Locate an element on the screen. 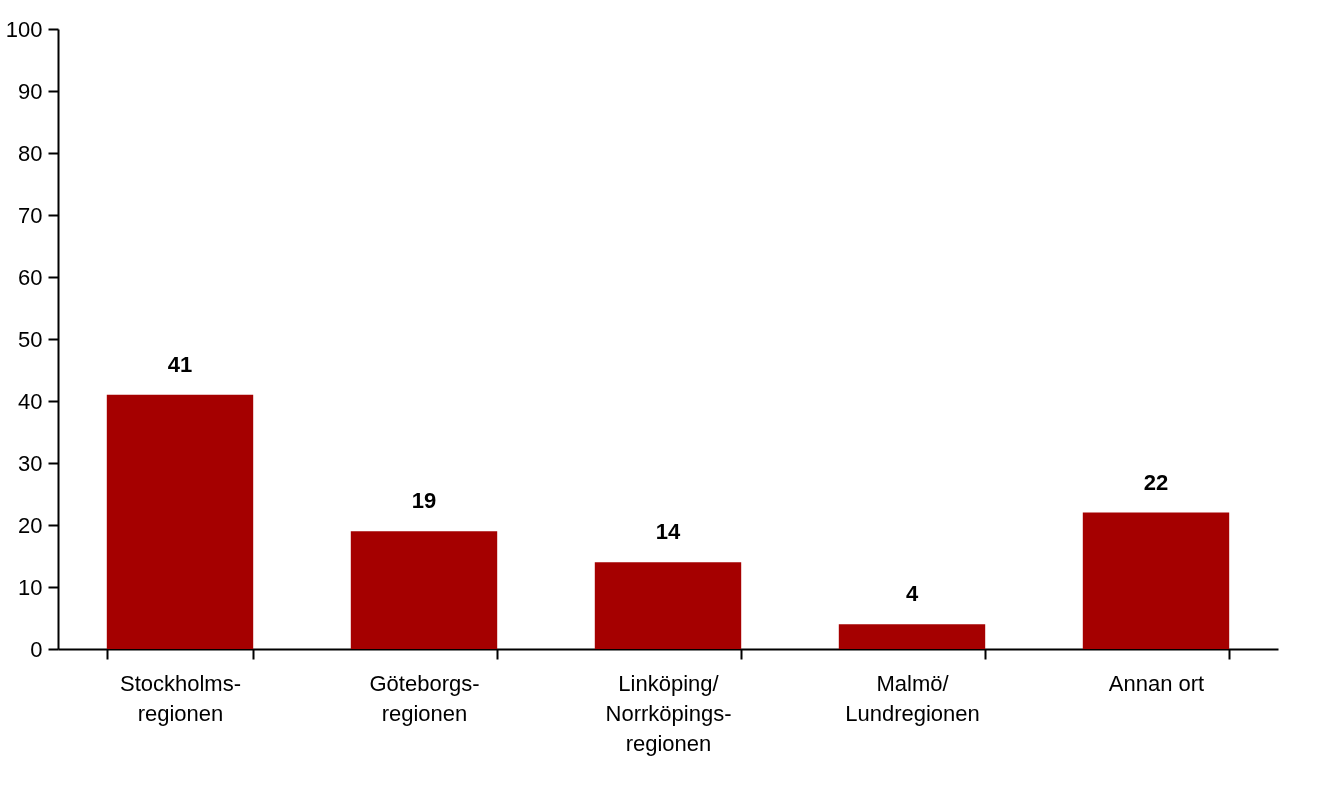 The height and width of the screenshot is (804, 1341). y-tick-label: 10 is located at coordinates (30, 587).